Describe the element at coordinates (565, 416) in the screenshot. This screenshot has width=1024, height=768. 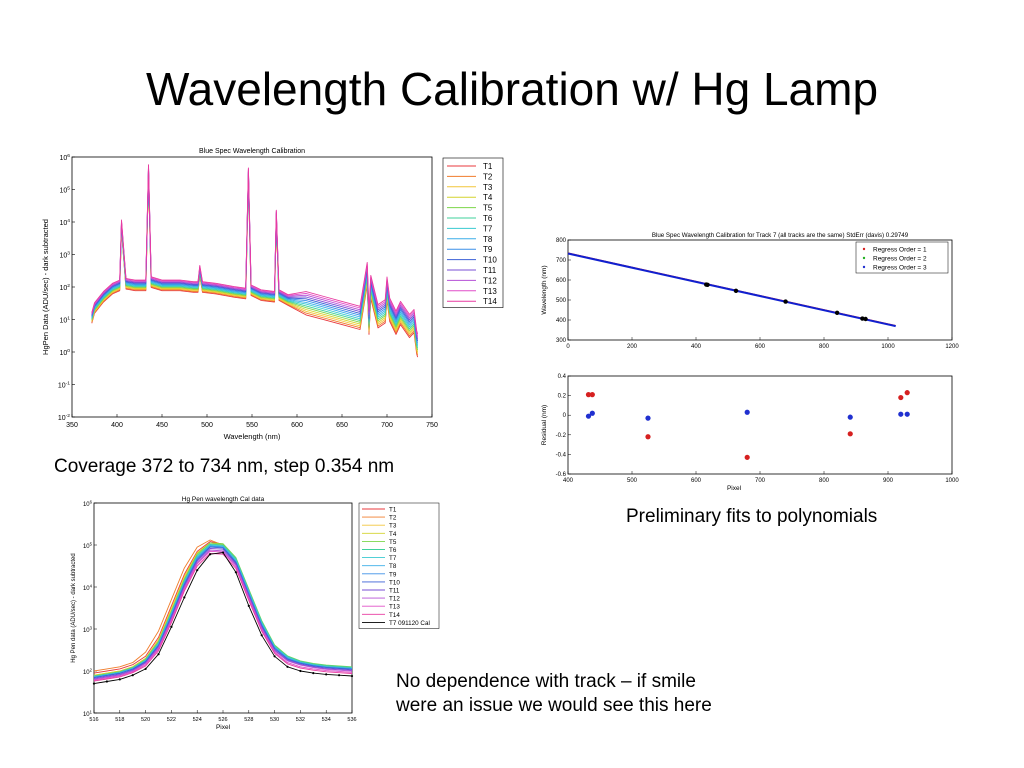
I see `y-tick-label: 0` at that location.